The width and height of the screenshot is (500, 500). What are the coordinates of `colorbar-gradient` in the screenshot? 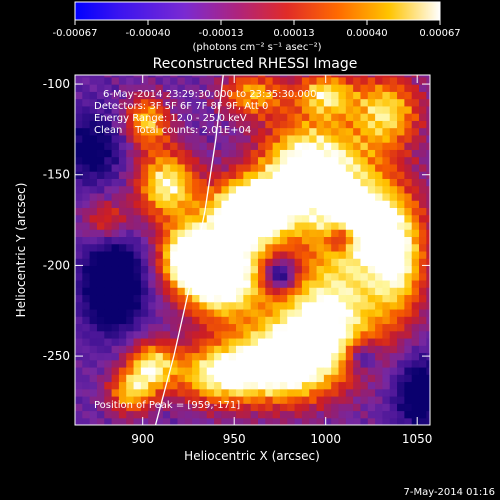 It's located at (257, 11).